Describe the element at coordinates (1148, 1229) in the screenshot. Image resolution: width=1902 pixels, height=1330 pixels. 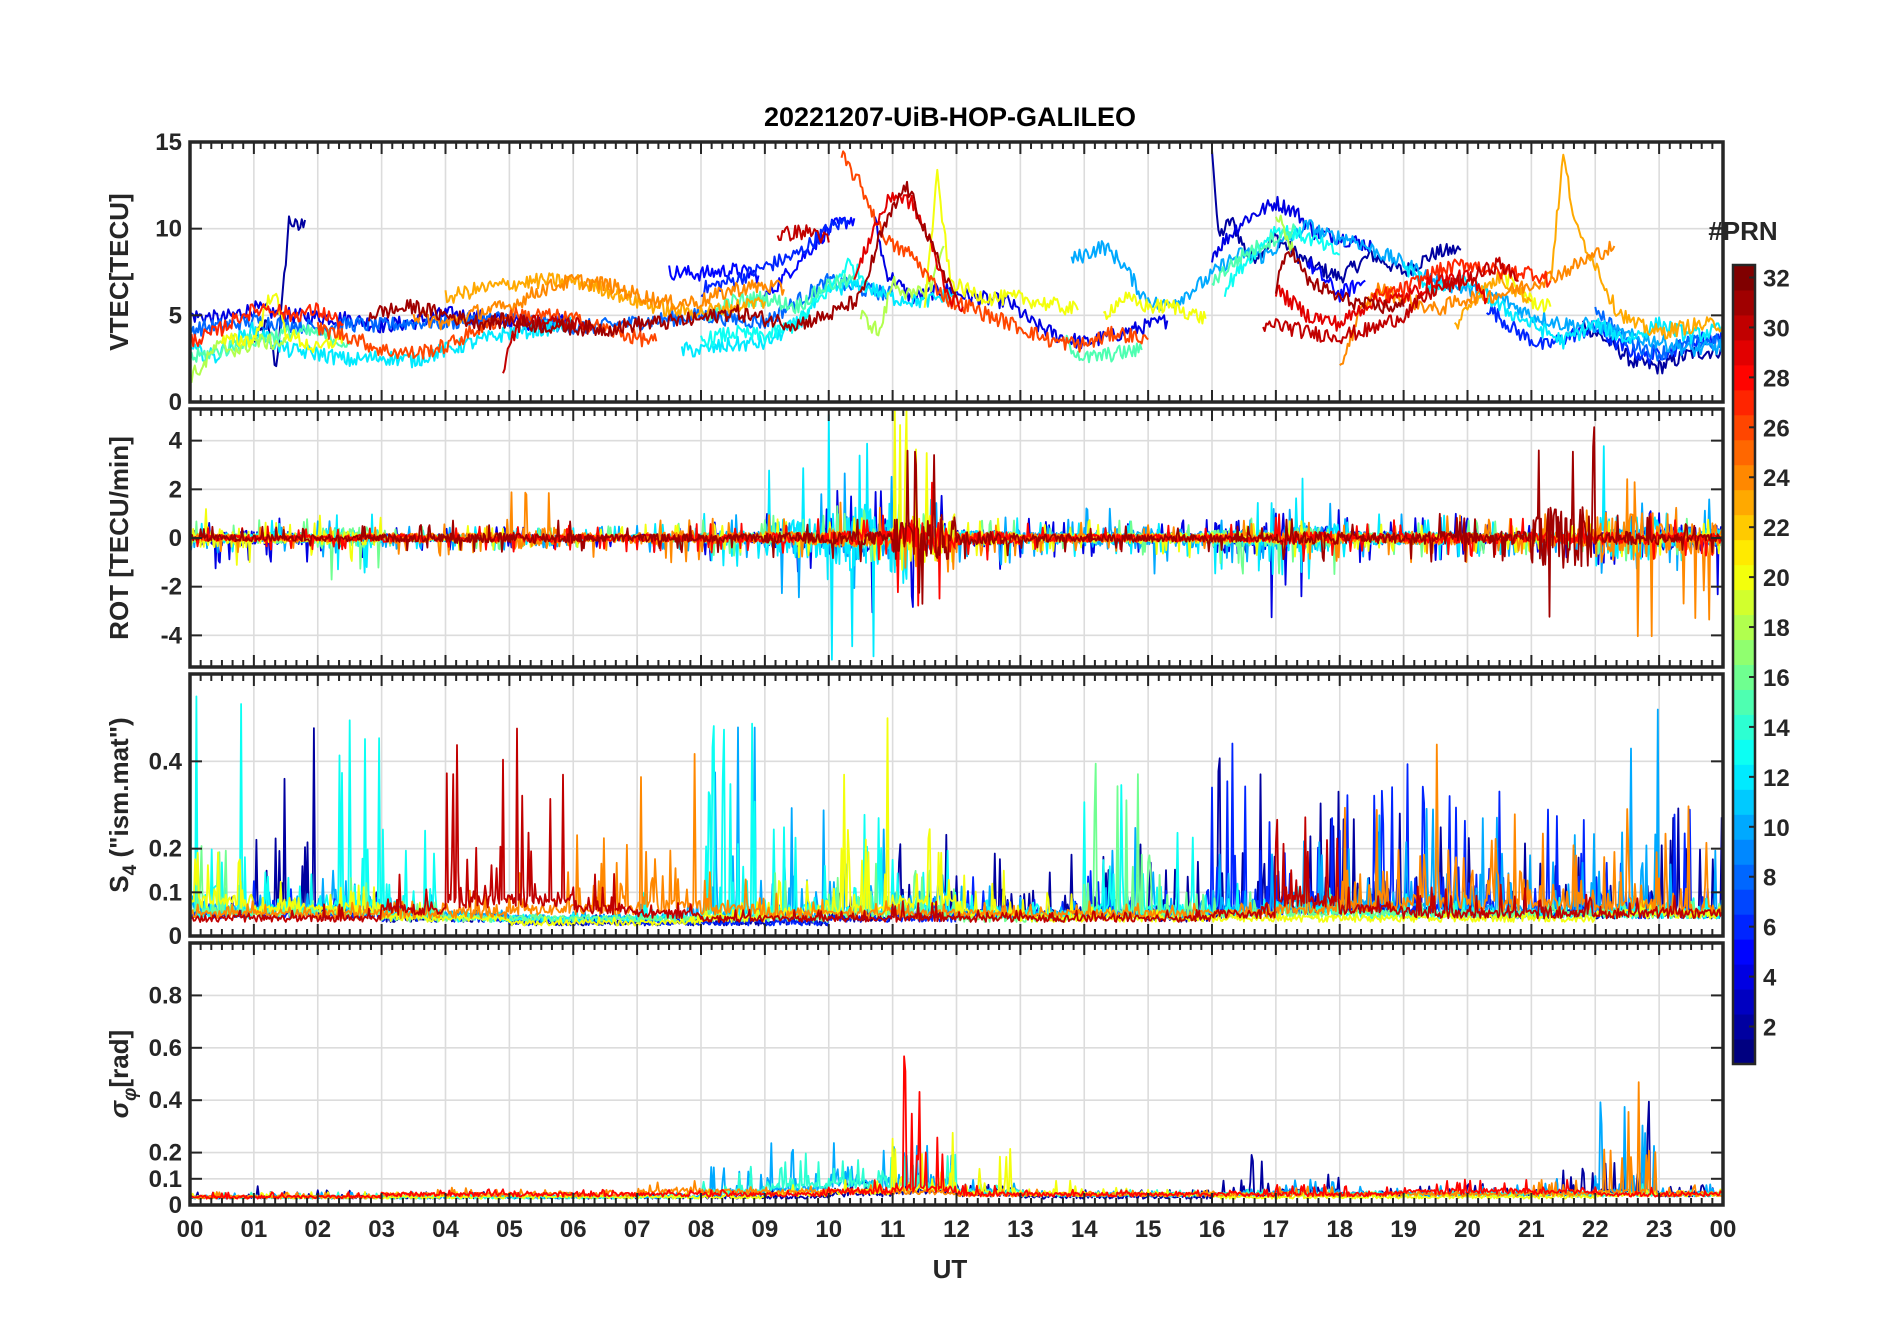
I see `x-tick-label: 15` at that location.